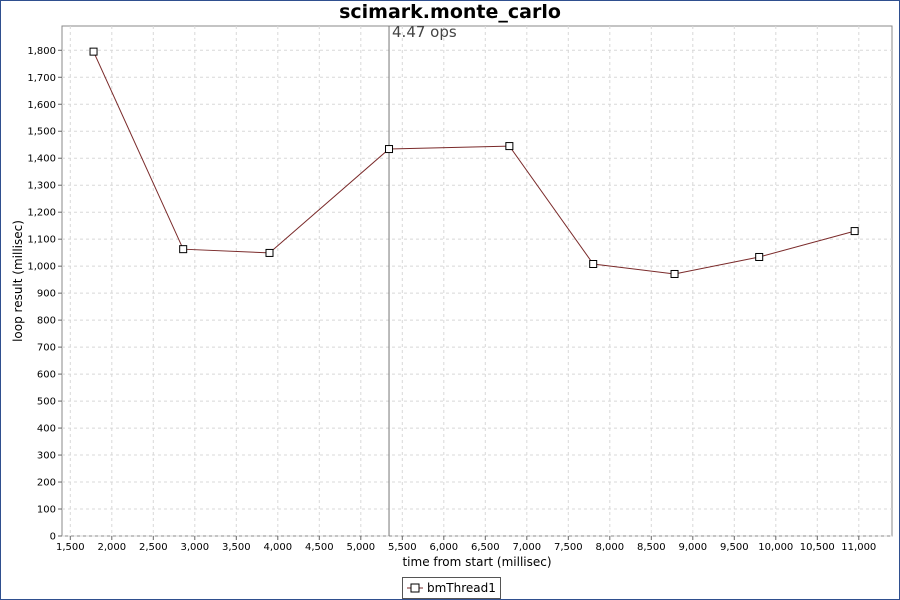 Image resolution: width=900 pixels, height=600 pixels. Describe the element at coordinates (236, 547) in the screenshot. I see `x-tick-label: 3,500` at that location.